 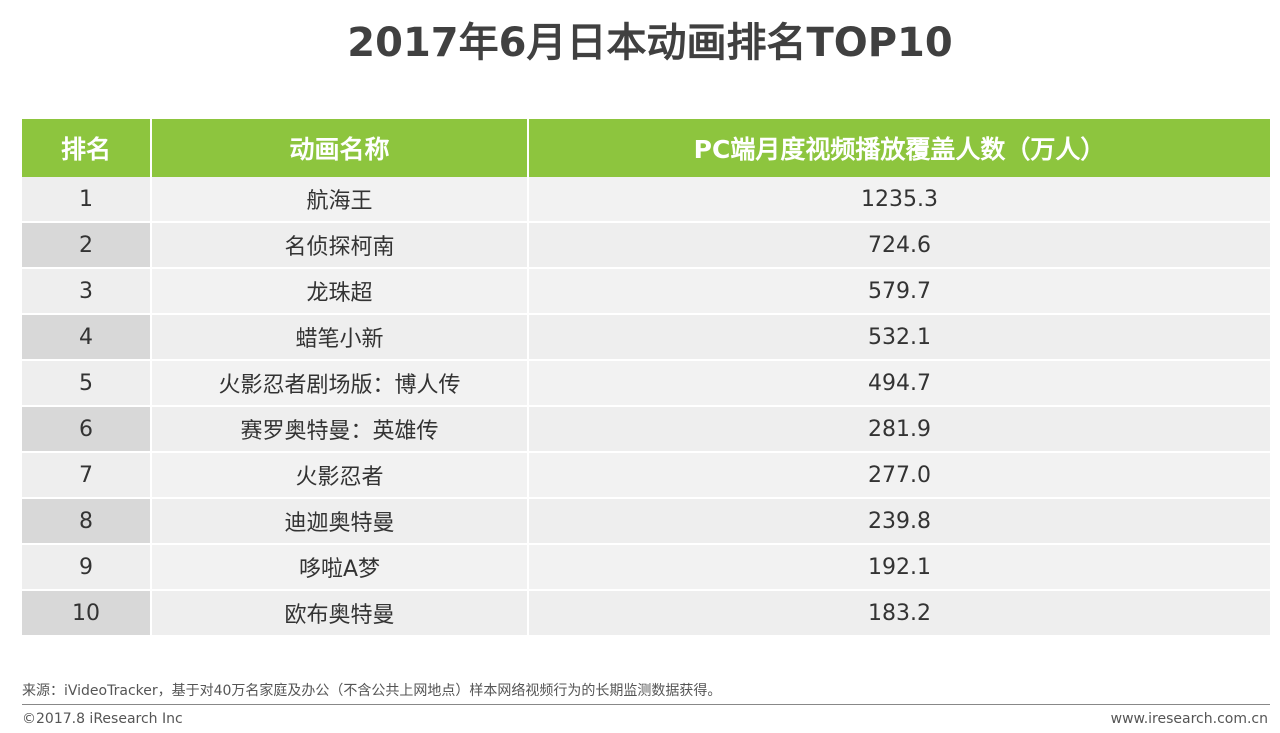 I want to click on value-cell: 532.1, so click(x=899, y=338).